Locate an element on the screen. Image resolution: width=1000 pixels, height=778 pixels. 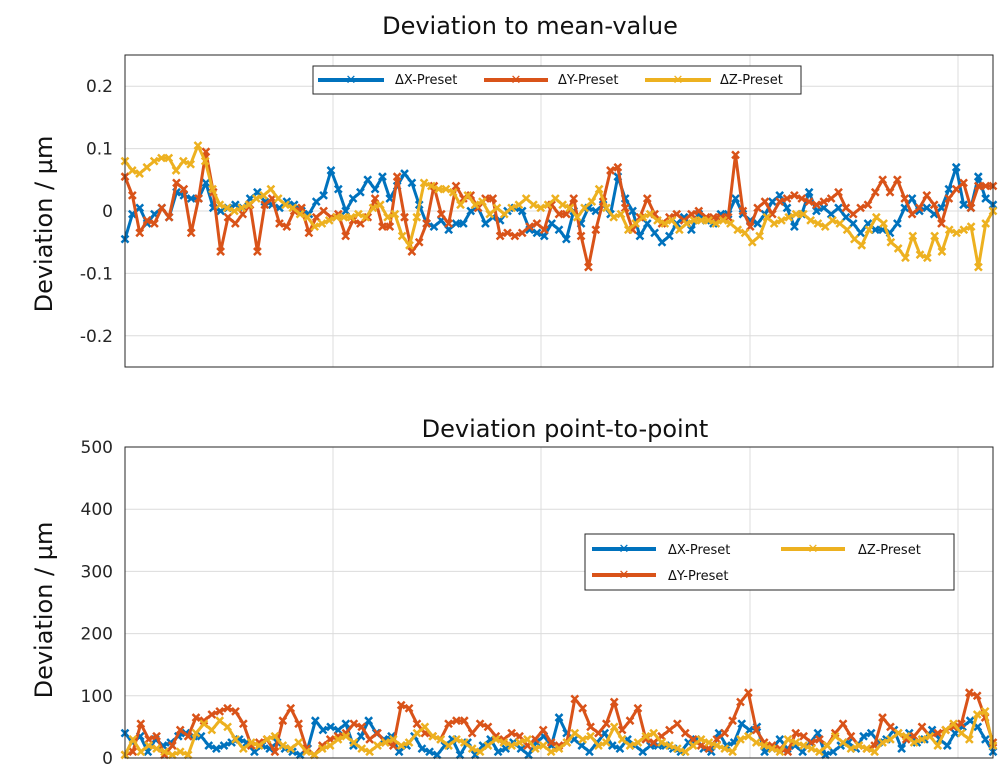
legend-label-z: ΔZ-Preset is located at coordinates (751, 80).